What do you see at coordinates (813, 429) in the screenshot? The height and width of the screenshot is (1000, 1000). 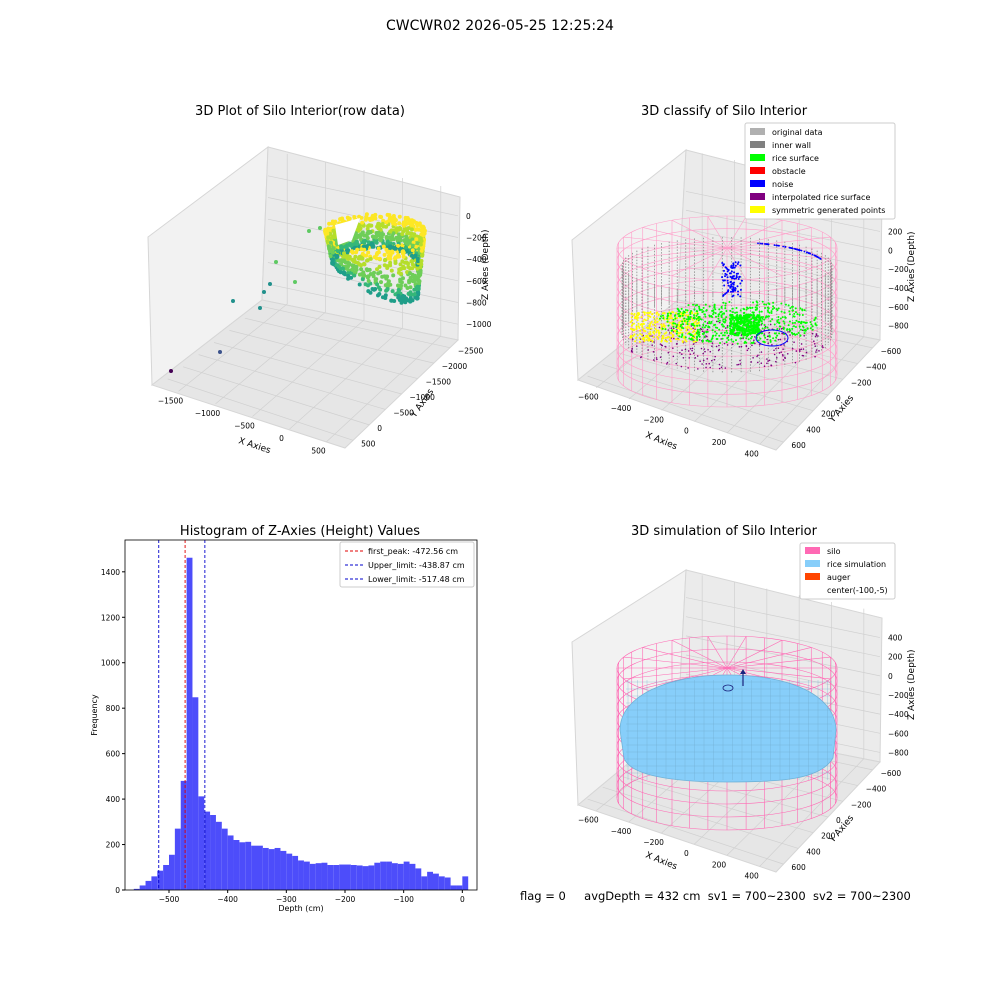 I see `y-tick-label: 400` at bounding box center [813, 429].